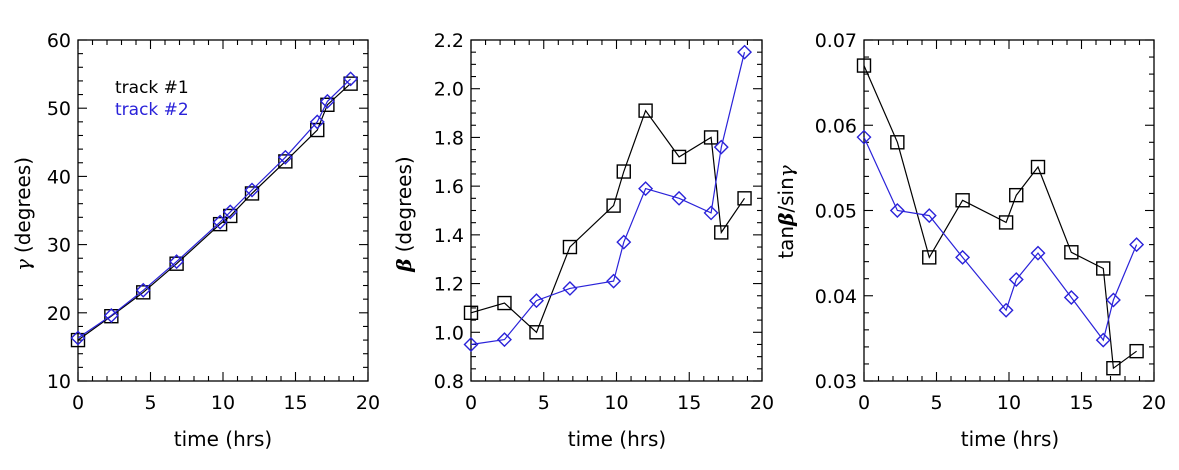 This screenshot has height=470, width=1179. Describe the element at coordinates (836, 382) in the screenshot. I see `y-tick-label: 0.03` at that location.